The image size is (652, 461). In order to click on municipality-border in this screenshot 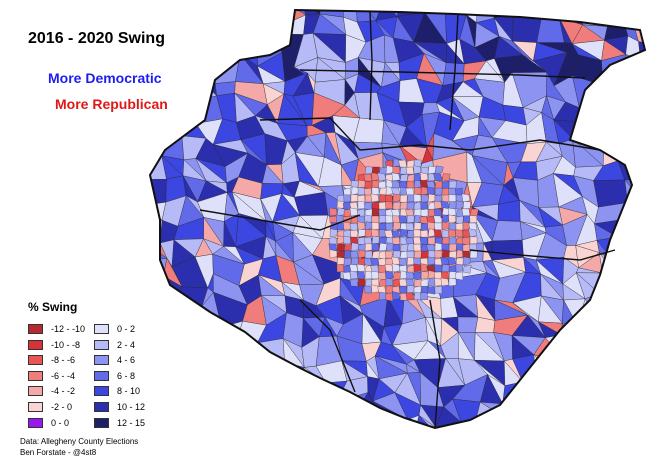, I will do `click(435, 364)`.